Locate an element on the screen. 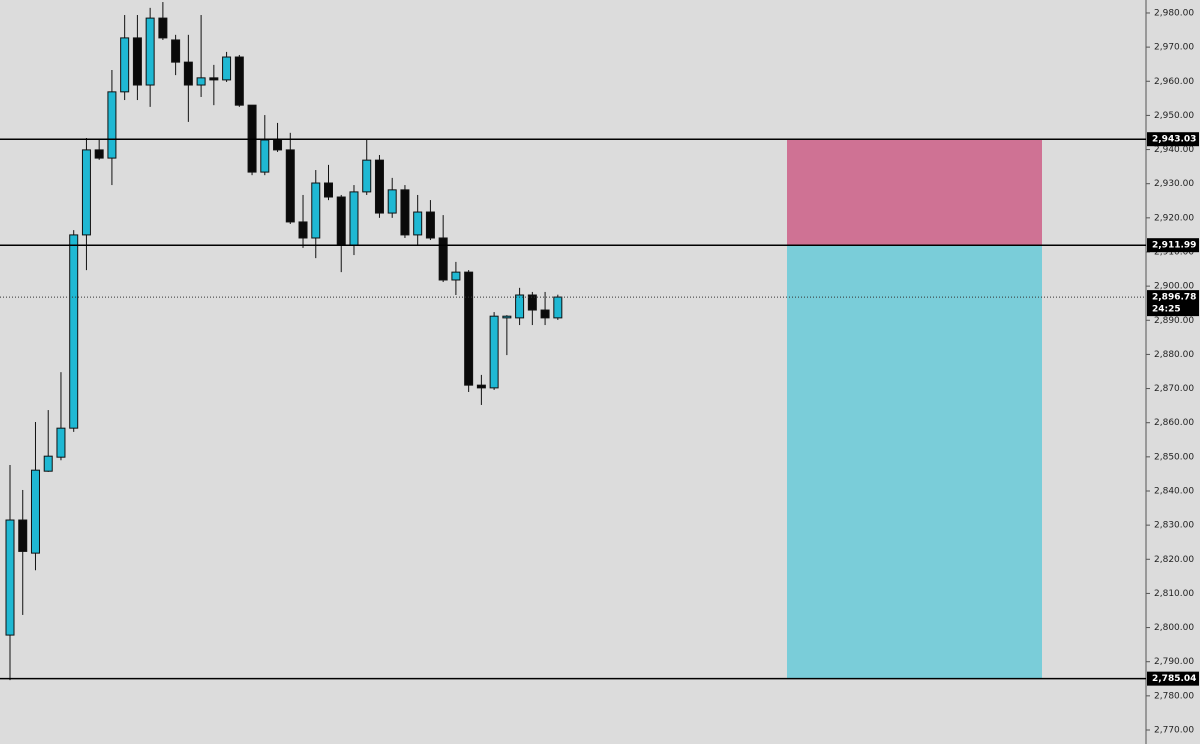 This screenshot has height=744, width=1200. y-tick-label: 2,900.00 is located at coordinates (1174, 287).